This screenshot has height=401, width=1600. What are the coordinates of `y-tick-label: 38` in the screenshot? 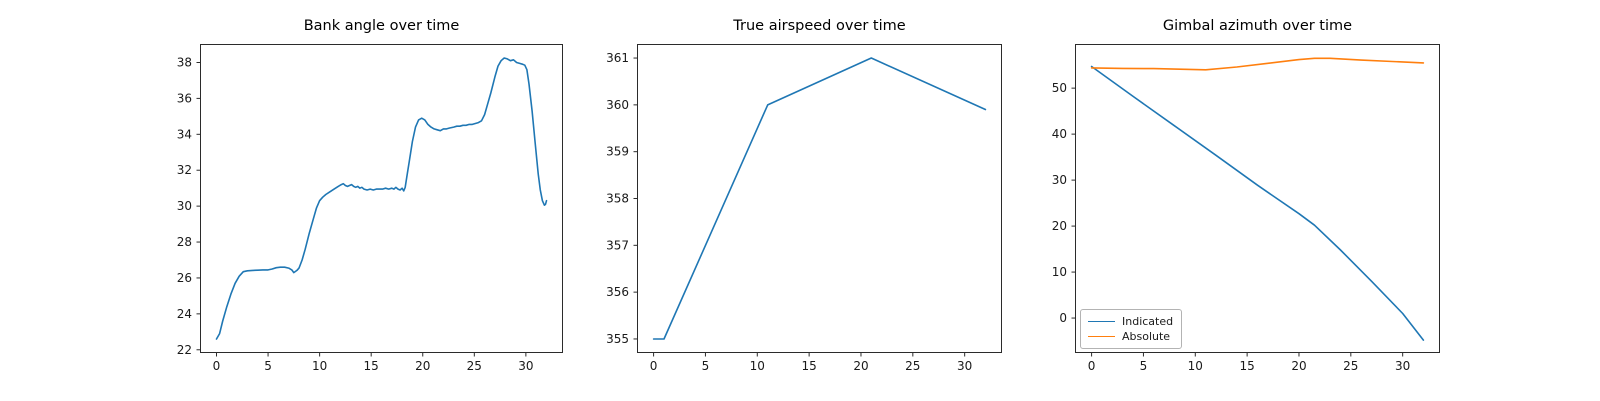 It's located at (184, 62).